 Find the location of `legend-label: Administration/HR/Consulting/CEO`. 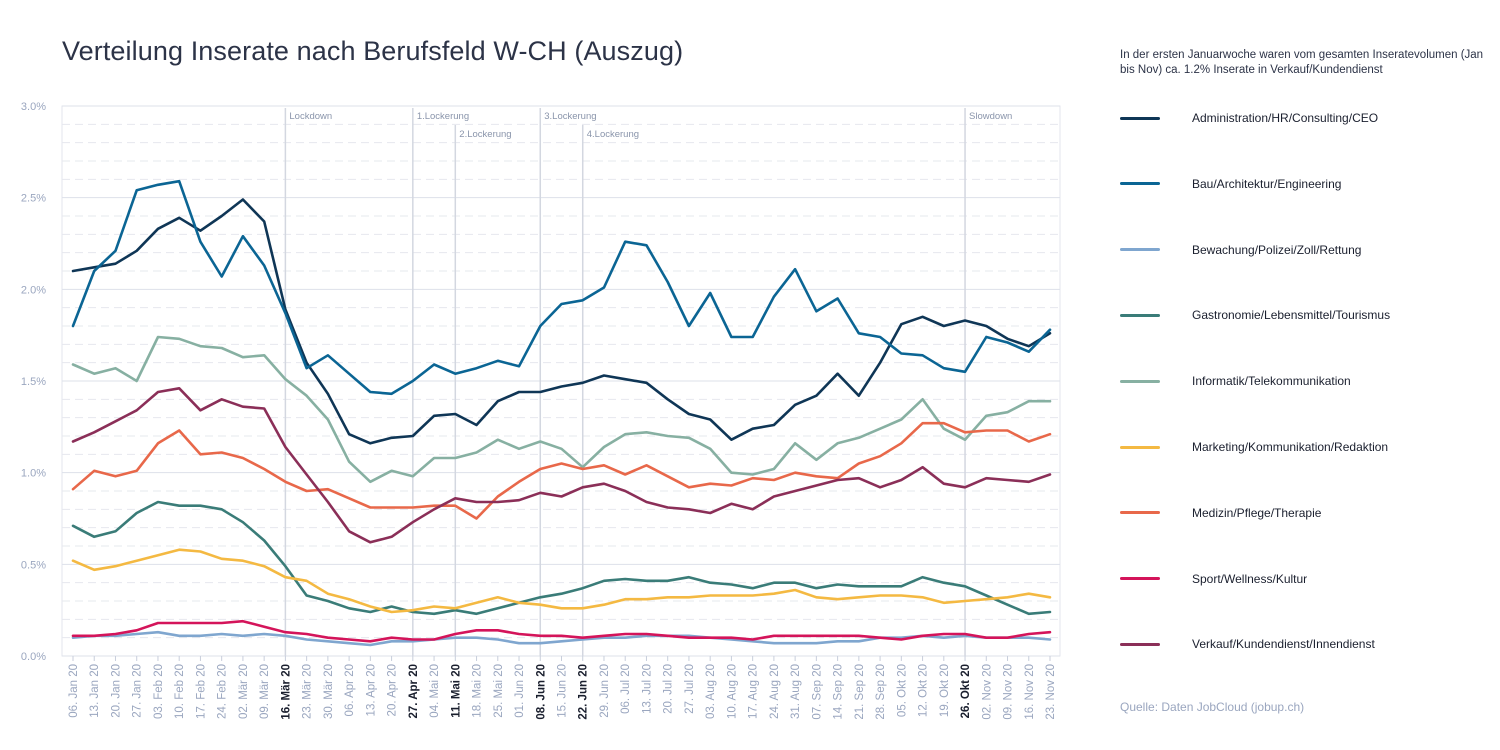

legend-label: Administration/HR/Consulting/CEO is located at coordinates (1285, 118).